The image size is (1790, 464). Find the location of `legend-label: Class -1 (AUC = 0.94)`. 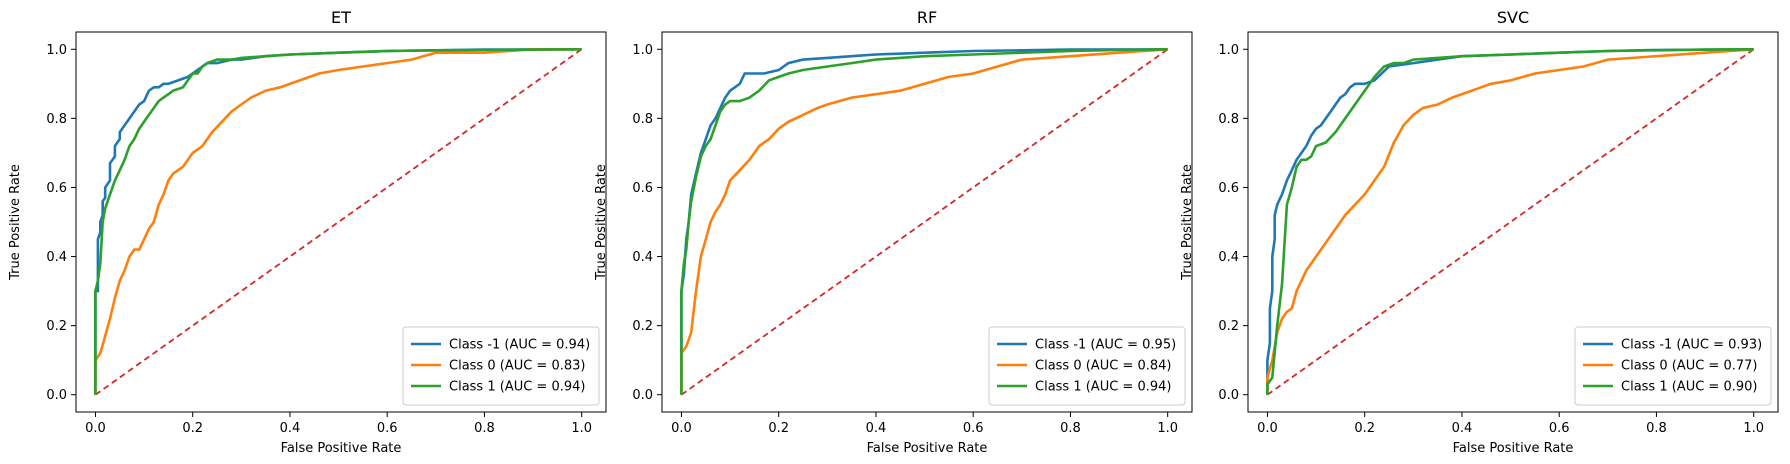

legend-label: Class -1 (AUC = 0.94) is located at coordinates (519, 345).